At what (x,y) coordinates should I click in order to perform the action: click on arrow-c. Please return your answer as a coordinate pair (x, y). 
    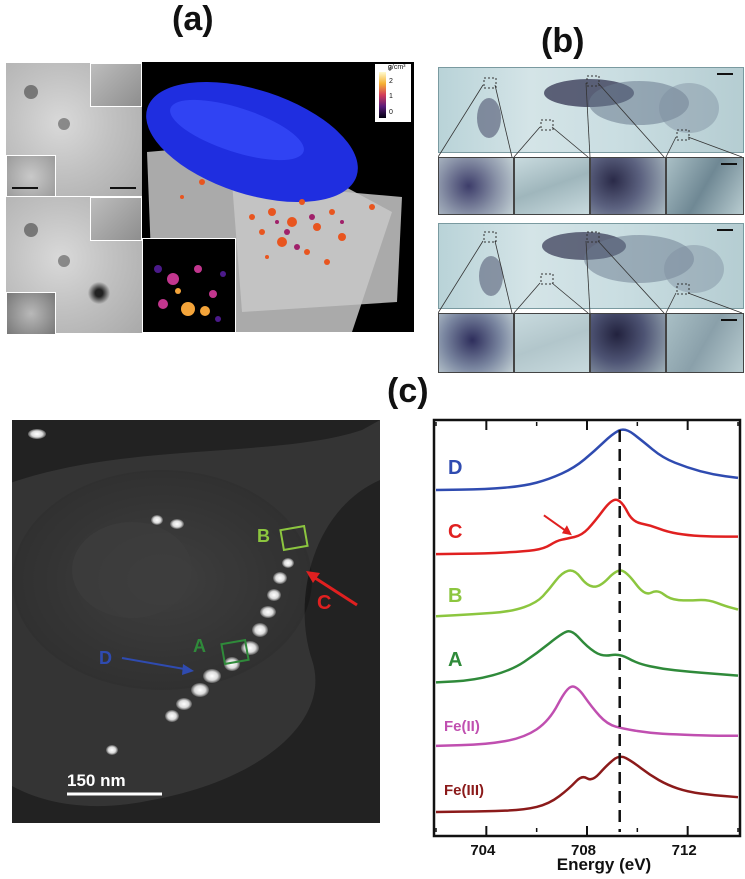
    Looking at the image, I should click on (334, 590).